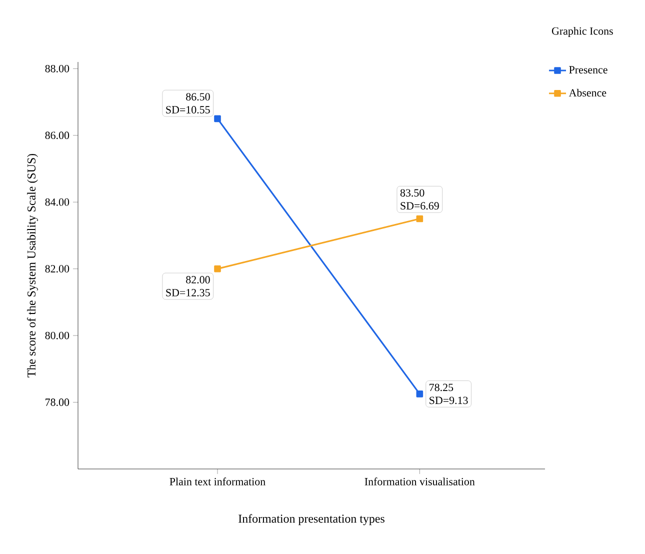  What do you see at coordinates (57, 336) in the screenshot?
I see `y-tick-label: 80.00` at bounding box center [57, 336].